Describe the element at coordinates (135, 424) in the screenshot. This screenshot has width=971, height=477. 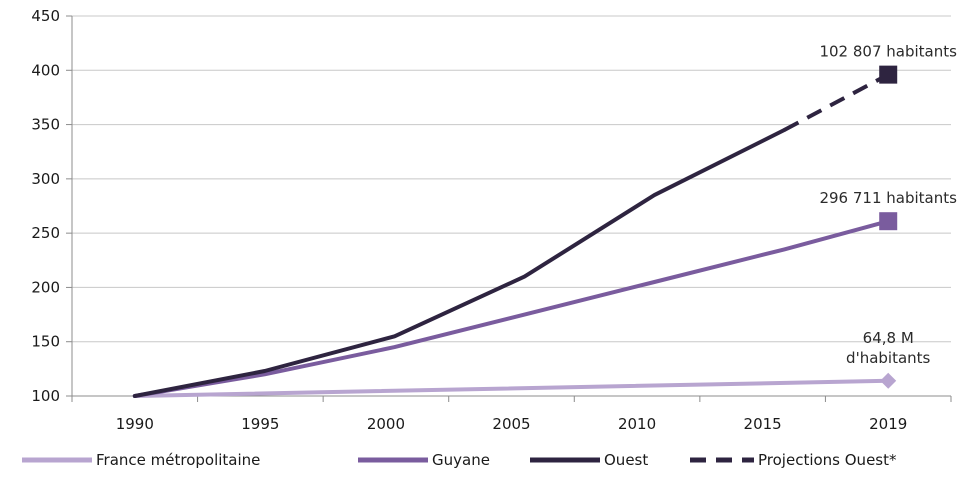
I see `x-tick-label-1990: 1990` at that location.